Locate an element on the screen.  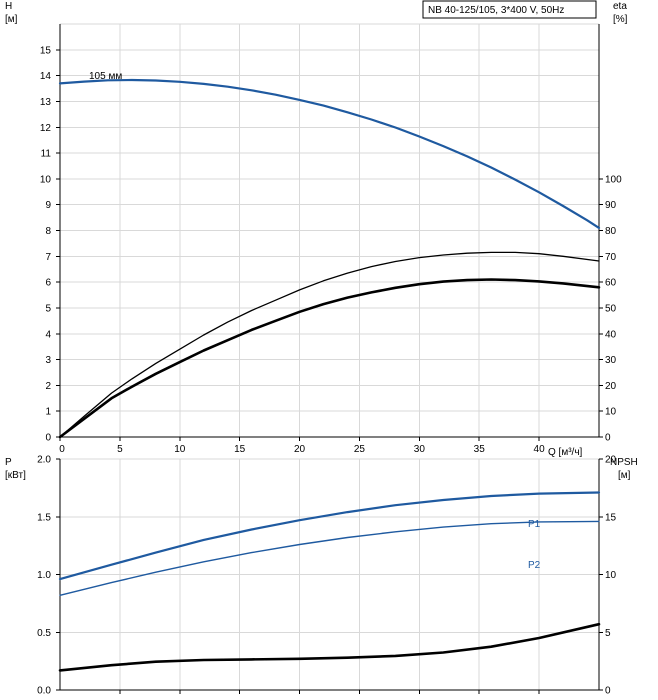
left-axis-tick-label: 1 is located at coordinates (48, 412).